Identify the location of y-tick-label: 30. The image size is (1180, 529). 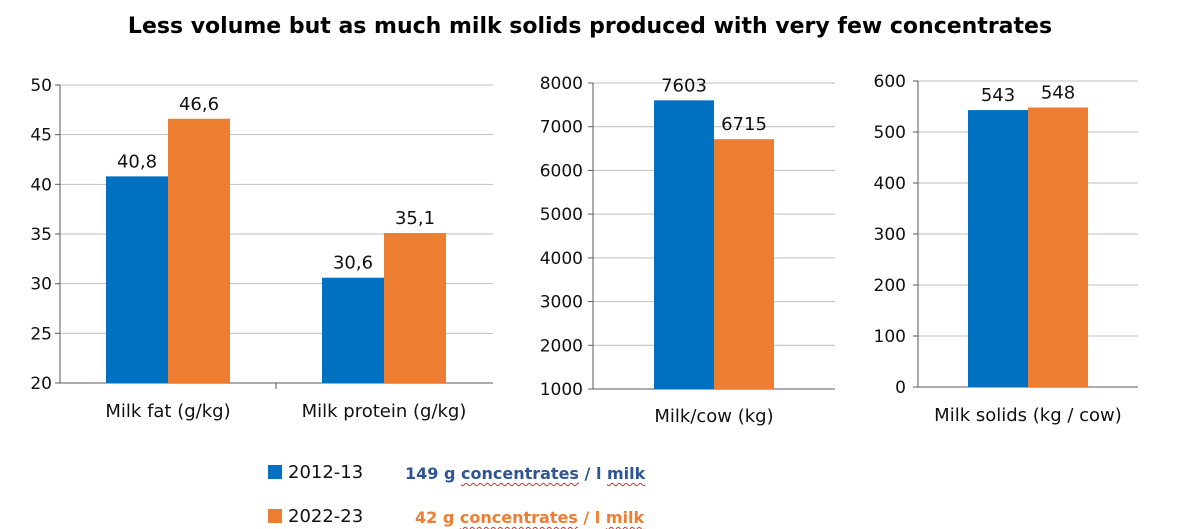
(41, 285).